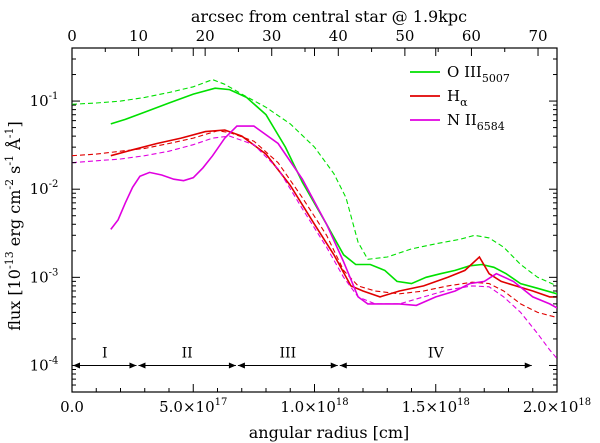  What do you see at coordinates (476, 122) in the screenshot?
I see `legend-entry-2: N II6584` at bounding box center [476, 122].